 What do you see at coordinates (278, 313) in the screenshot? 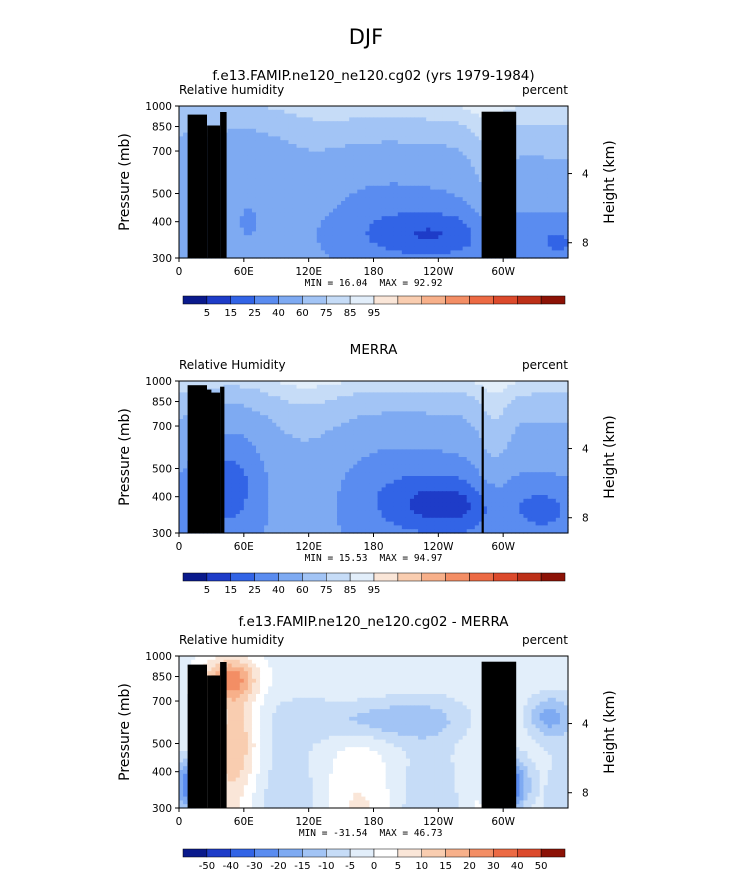
I see `colorbar-label: 40` at bounding box center [278, 313].